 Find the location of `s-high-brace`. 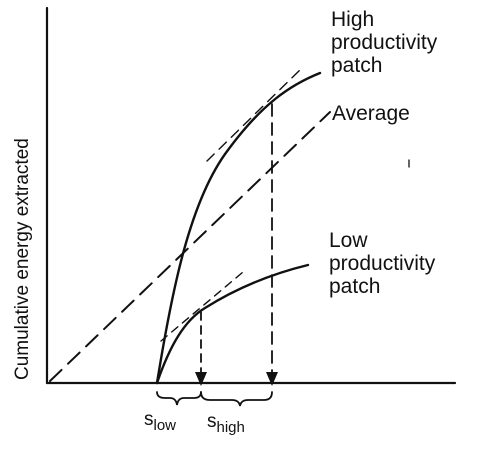

s-high-brace is located at coordinates (236, 399).